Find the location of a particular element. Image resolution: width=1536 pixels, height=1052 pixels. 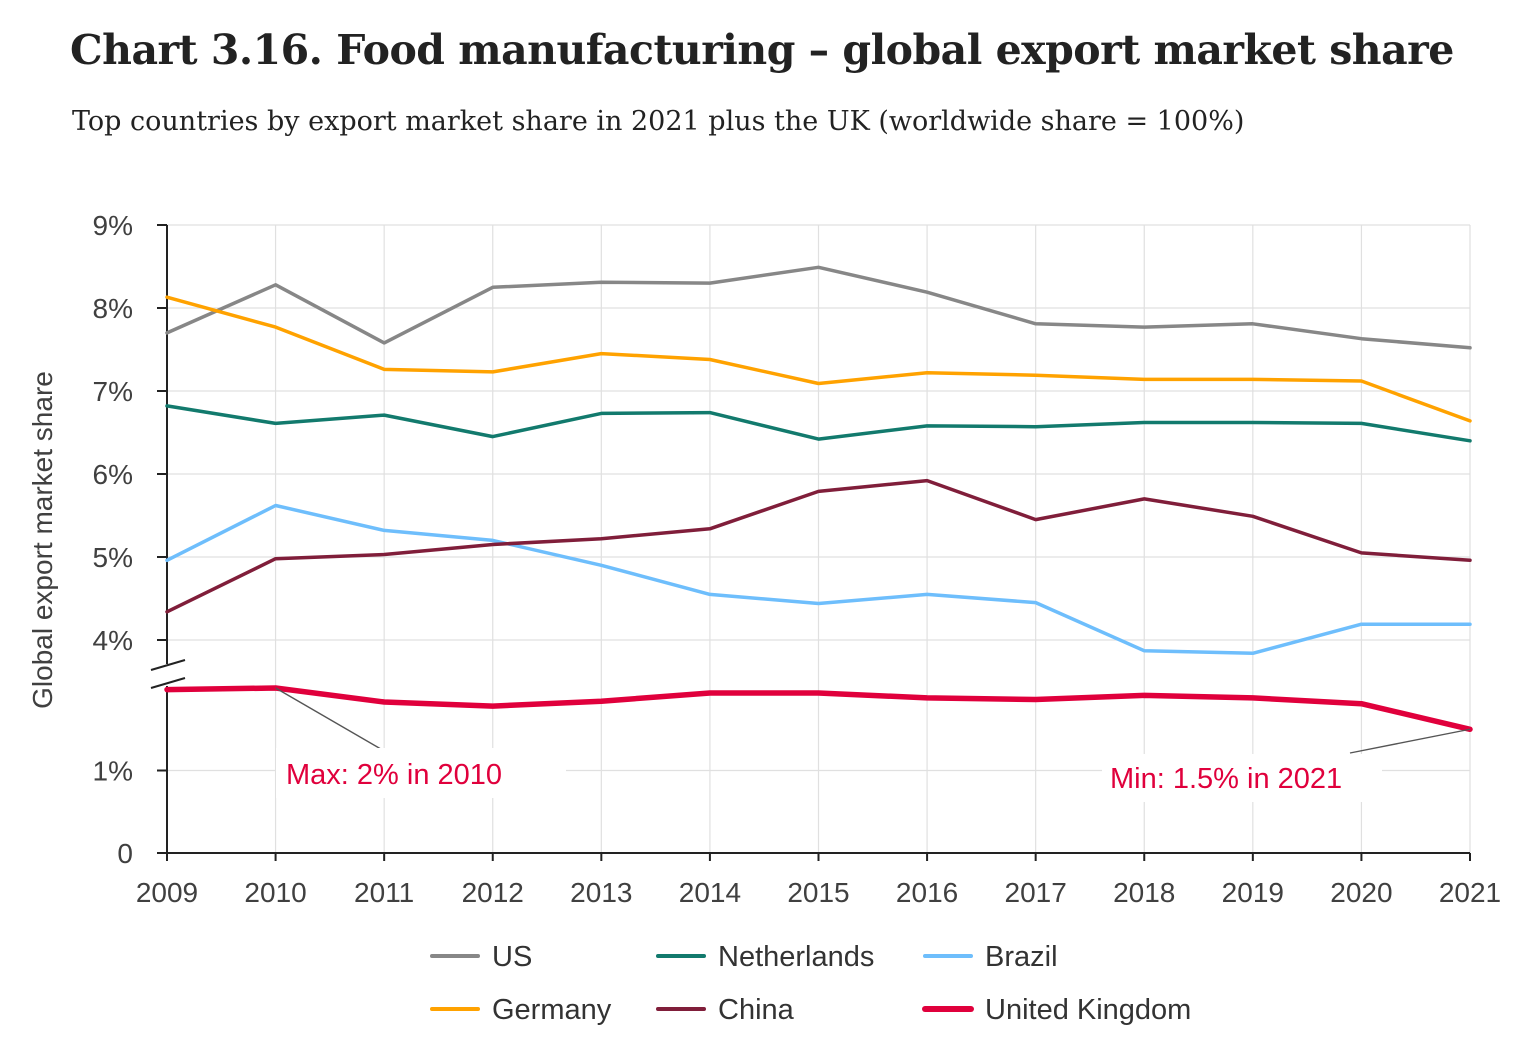

x-tick-label: 2019 is located at coordinates (1253, 892).